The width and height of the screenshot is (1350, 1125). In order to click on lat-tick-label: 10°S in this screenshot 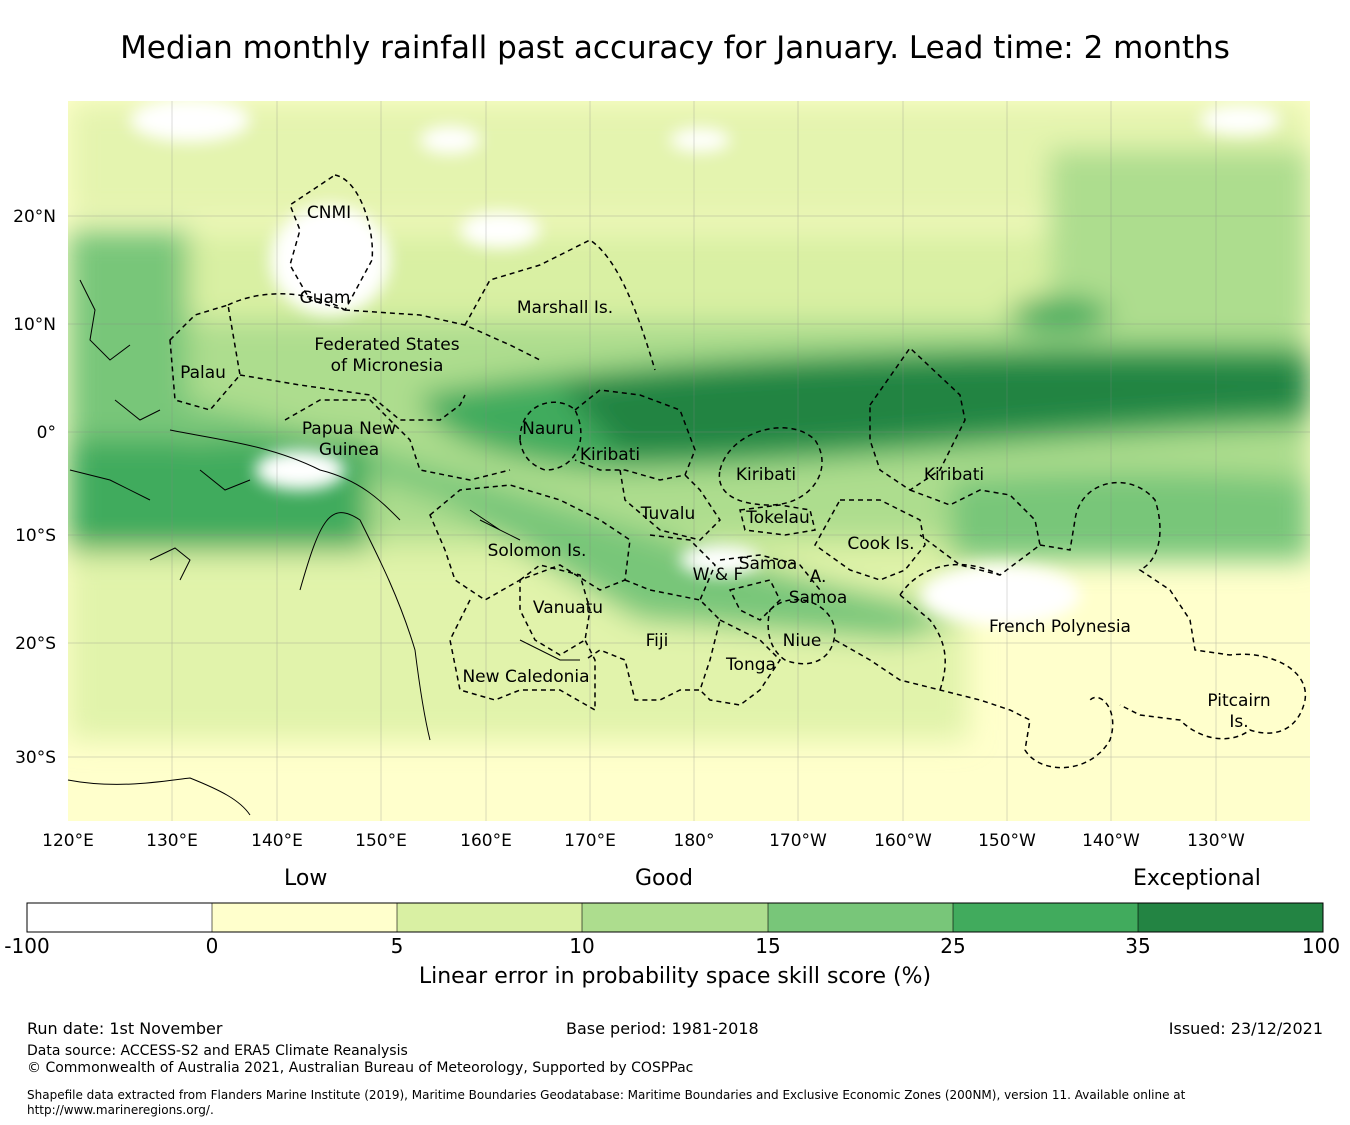, I will do `click(35, 536)`.